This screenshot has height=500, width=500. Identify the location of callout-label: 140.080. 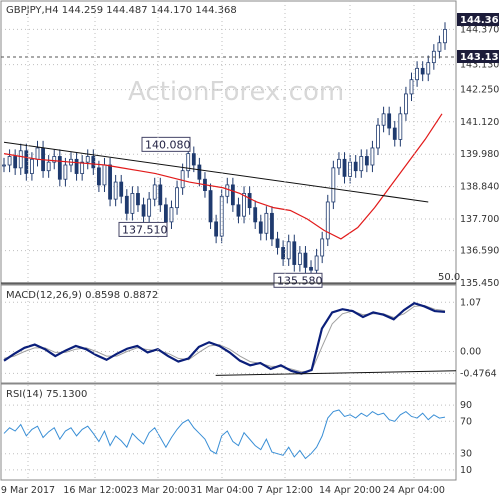
(168, 144).